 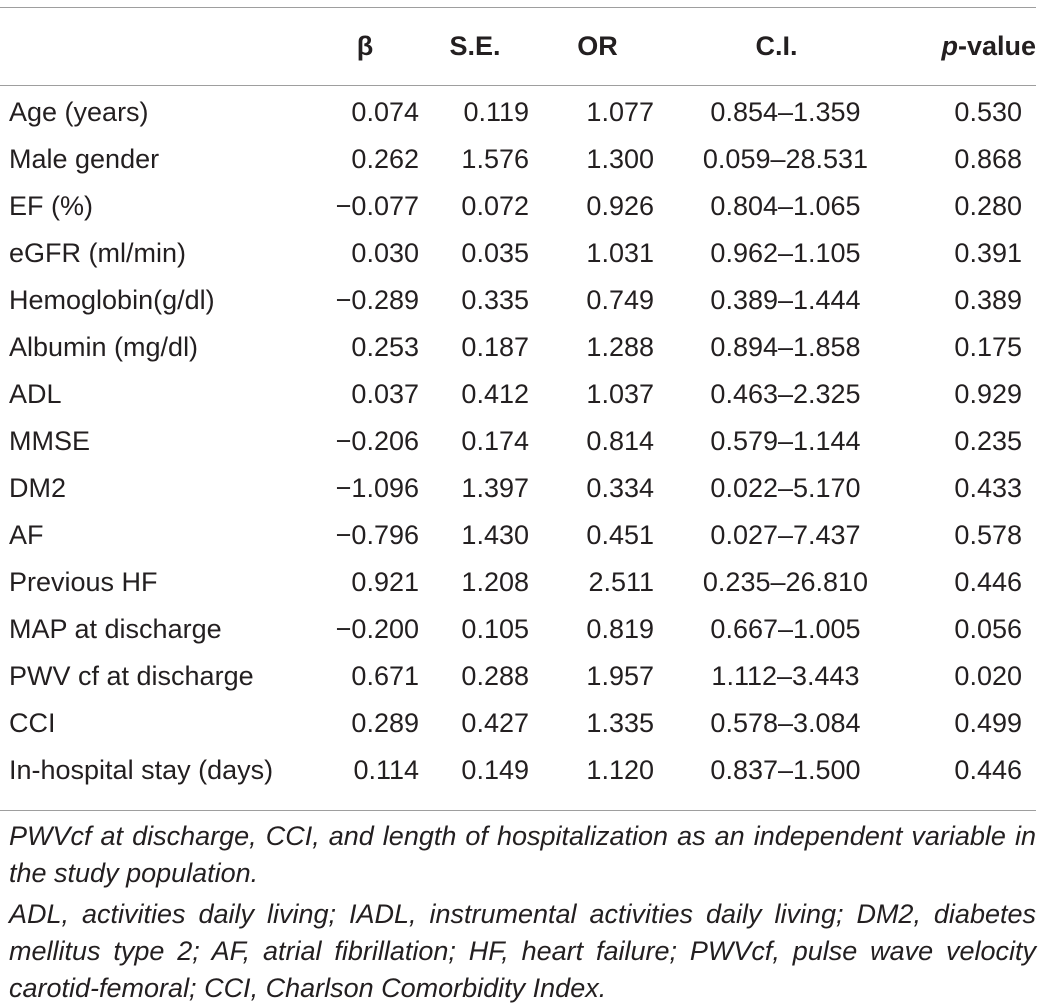 I want to click on cell-variable: Male gender, so click(x=84, y=159).